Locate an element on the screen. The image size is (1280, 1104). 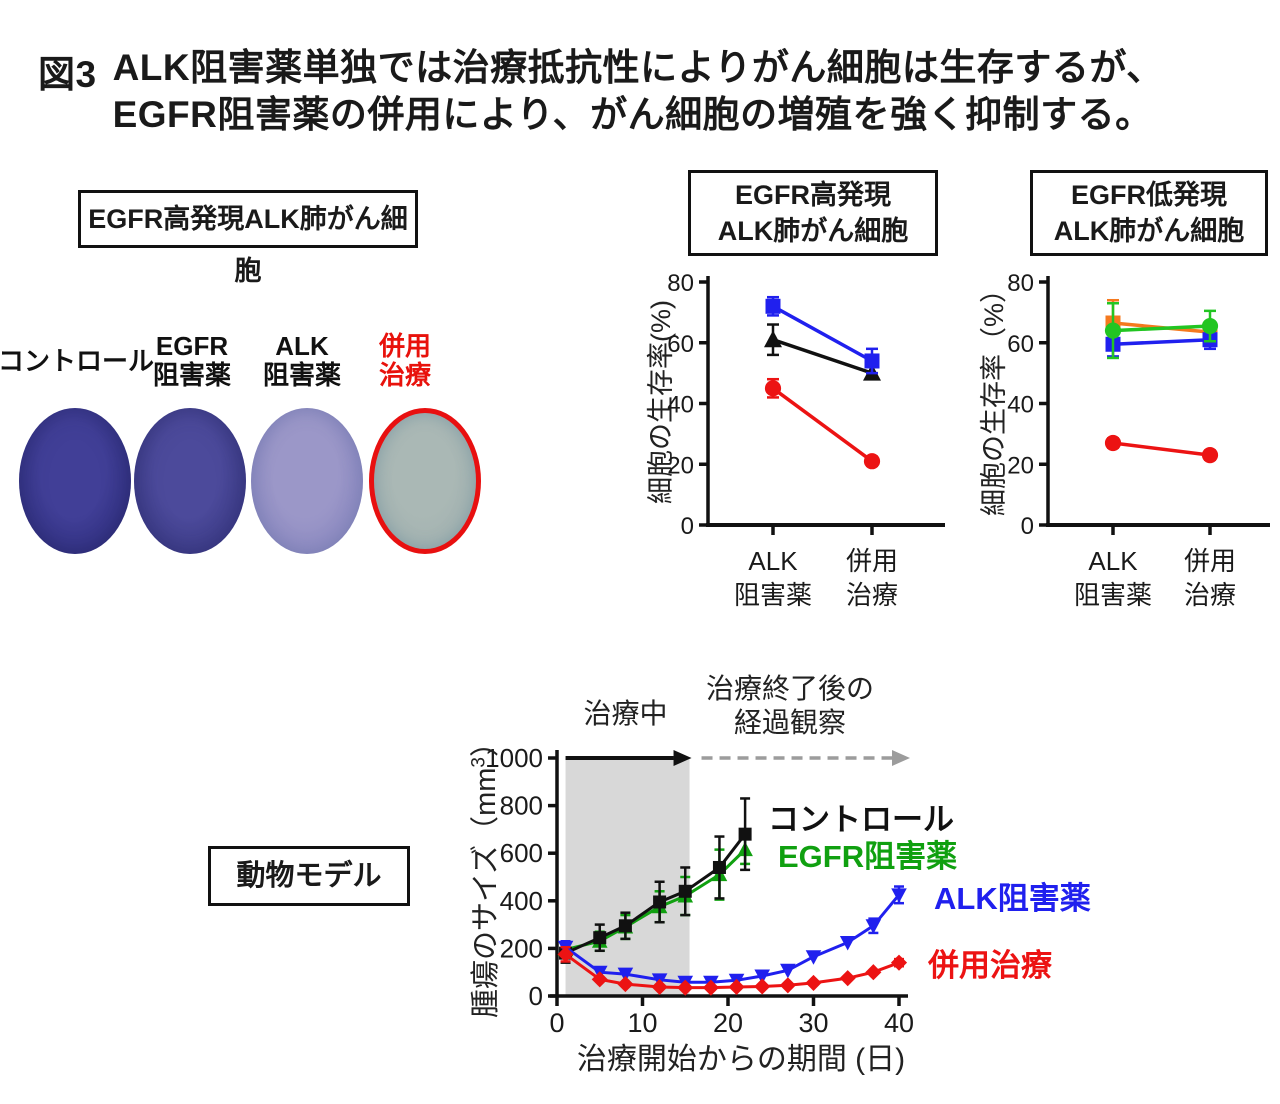
animal-x-axis-label: 治療開始からの期間 (日) is located at coordinates (741, 1059).